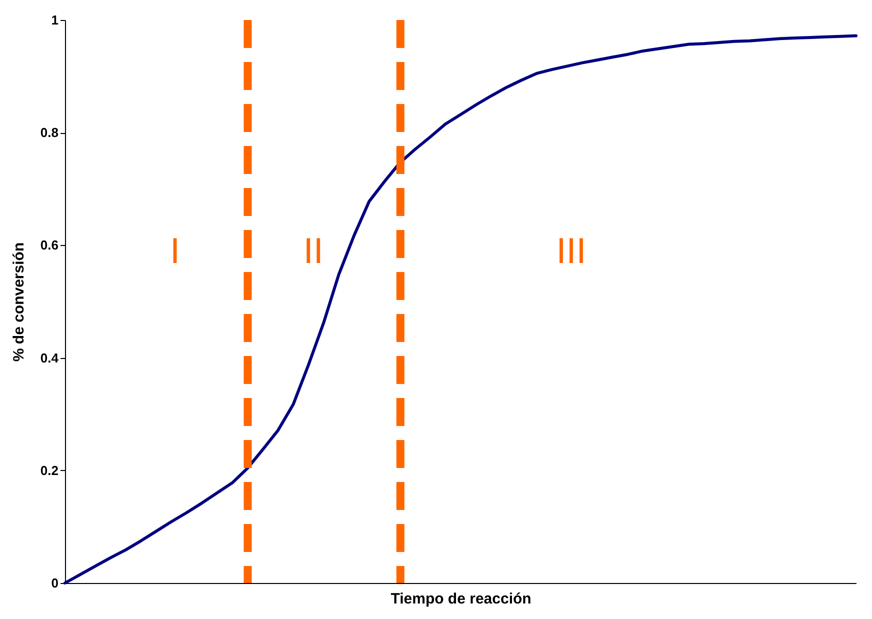  I want to click on annotation: II, so click(313, 250).